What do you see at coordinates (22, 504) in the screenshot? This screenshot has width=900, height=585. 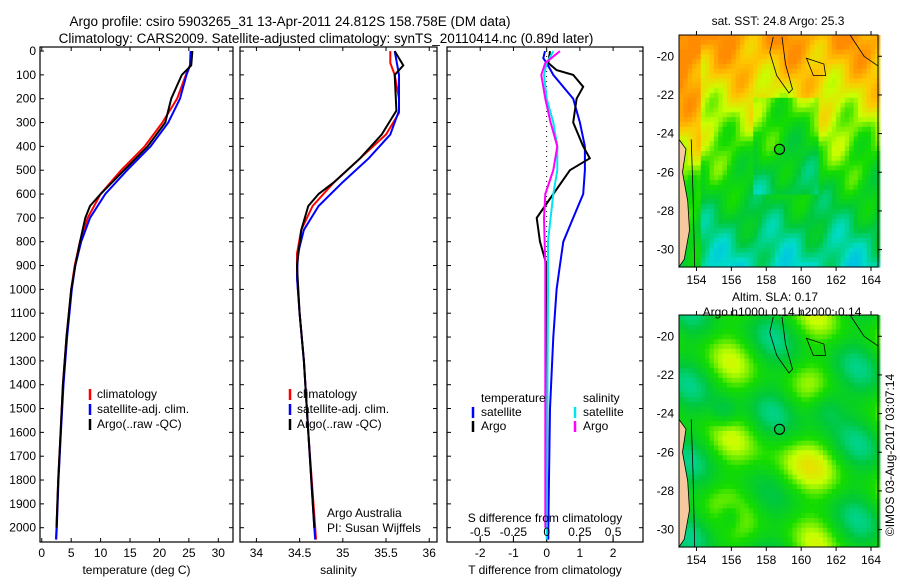 I see `y-tick-label: 1900` at bounding box center [22, 504].